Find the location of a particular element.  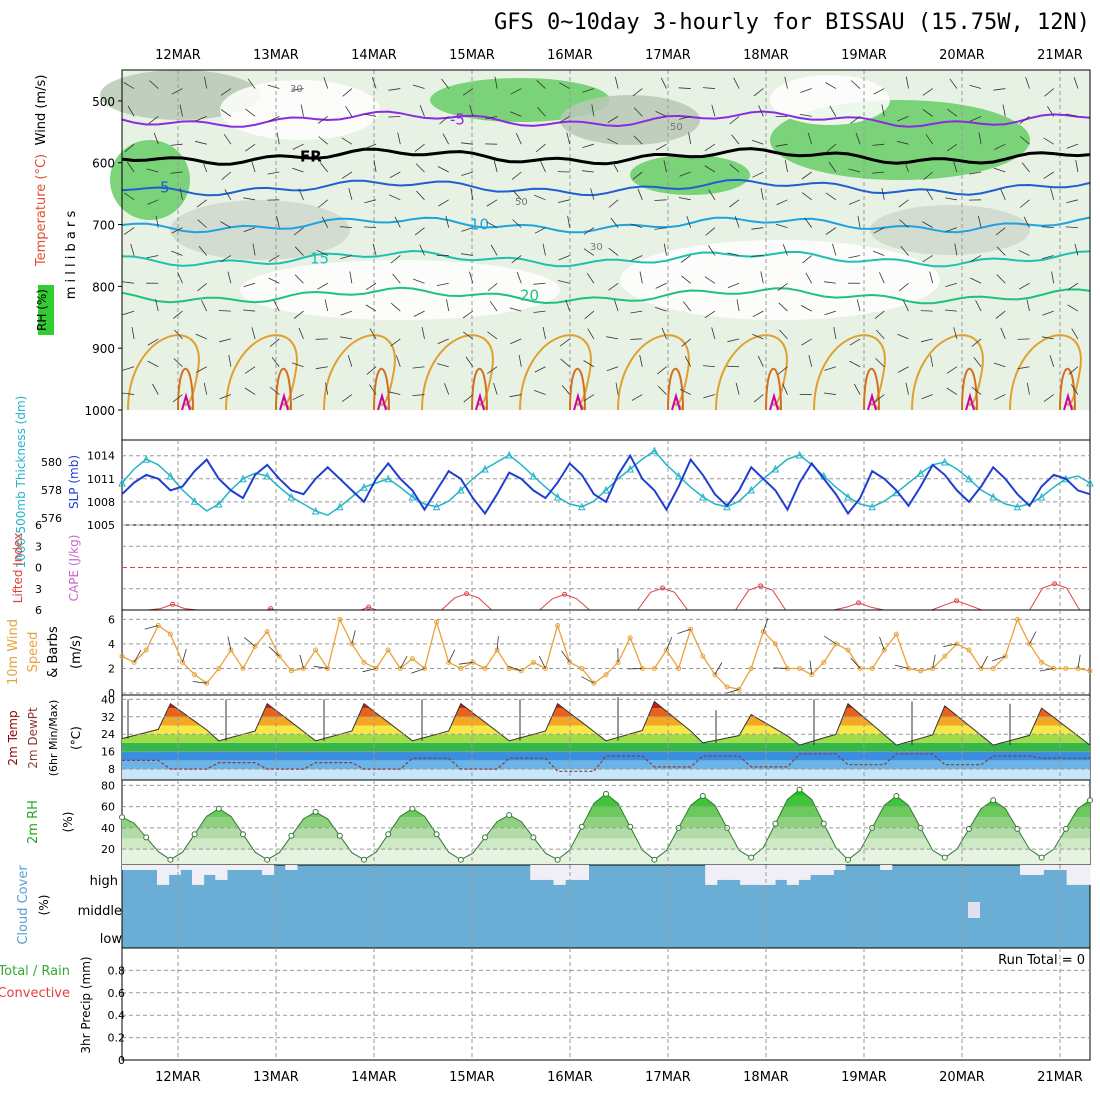

date-label-top: 16MAR is located at coordinates (570, 55).